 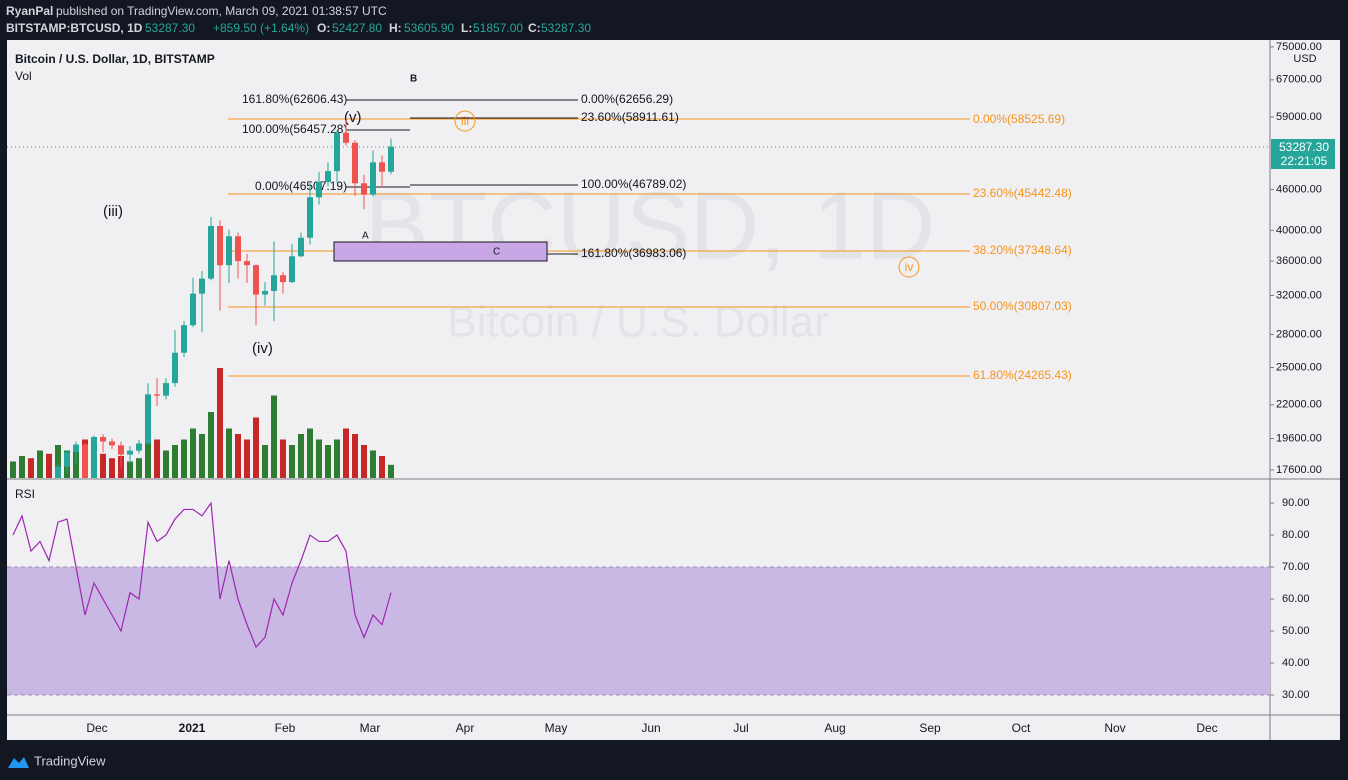 I want to click on x-tick-label: Feb, so click(x=285, y=728).